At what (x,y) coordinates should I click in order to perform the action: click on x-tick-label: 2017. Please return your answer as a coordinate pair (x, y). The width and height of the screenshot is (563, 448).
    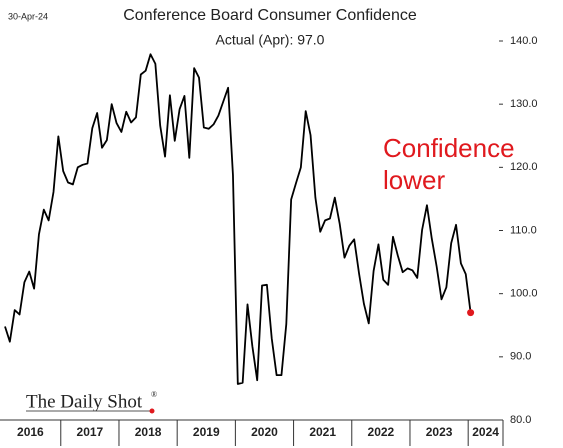
    Looking at the image, I should click on (90, 432).